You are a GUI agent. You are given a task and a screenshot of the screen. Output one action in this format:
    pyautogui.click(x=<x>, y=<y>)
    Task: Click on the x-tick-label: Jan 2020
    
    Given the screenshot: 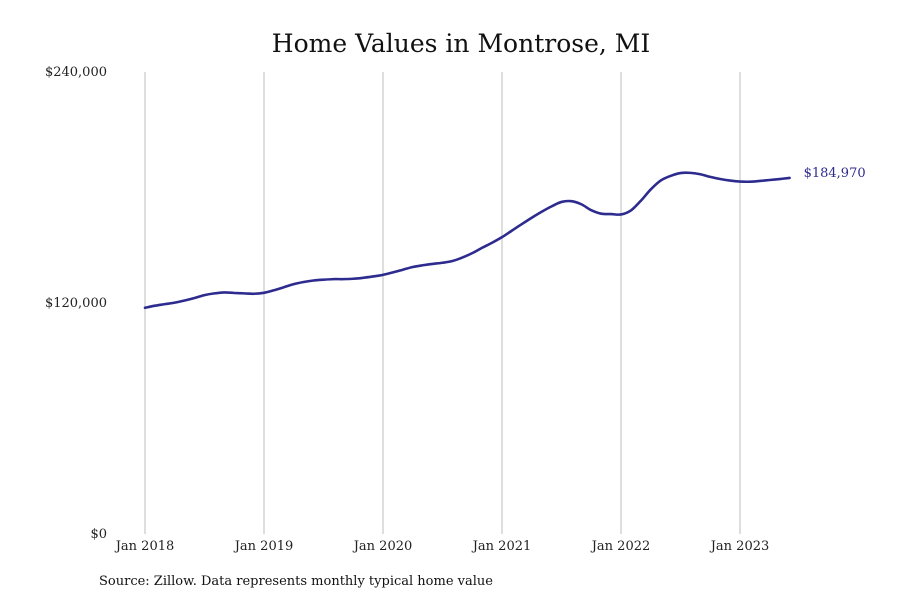 What is the action you would take?
    pyautogui.click(x=382, y=546)
    